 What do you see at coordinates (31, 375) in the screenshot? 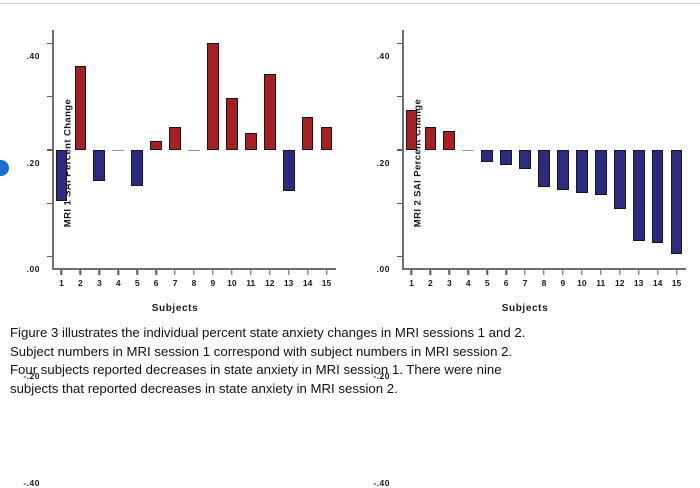
I see `y-tick-label: -.20` at bounding box center [31, 375].